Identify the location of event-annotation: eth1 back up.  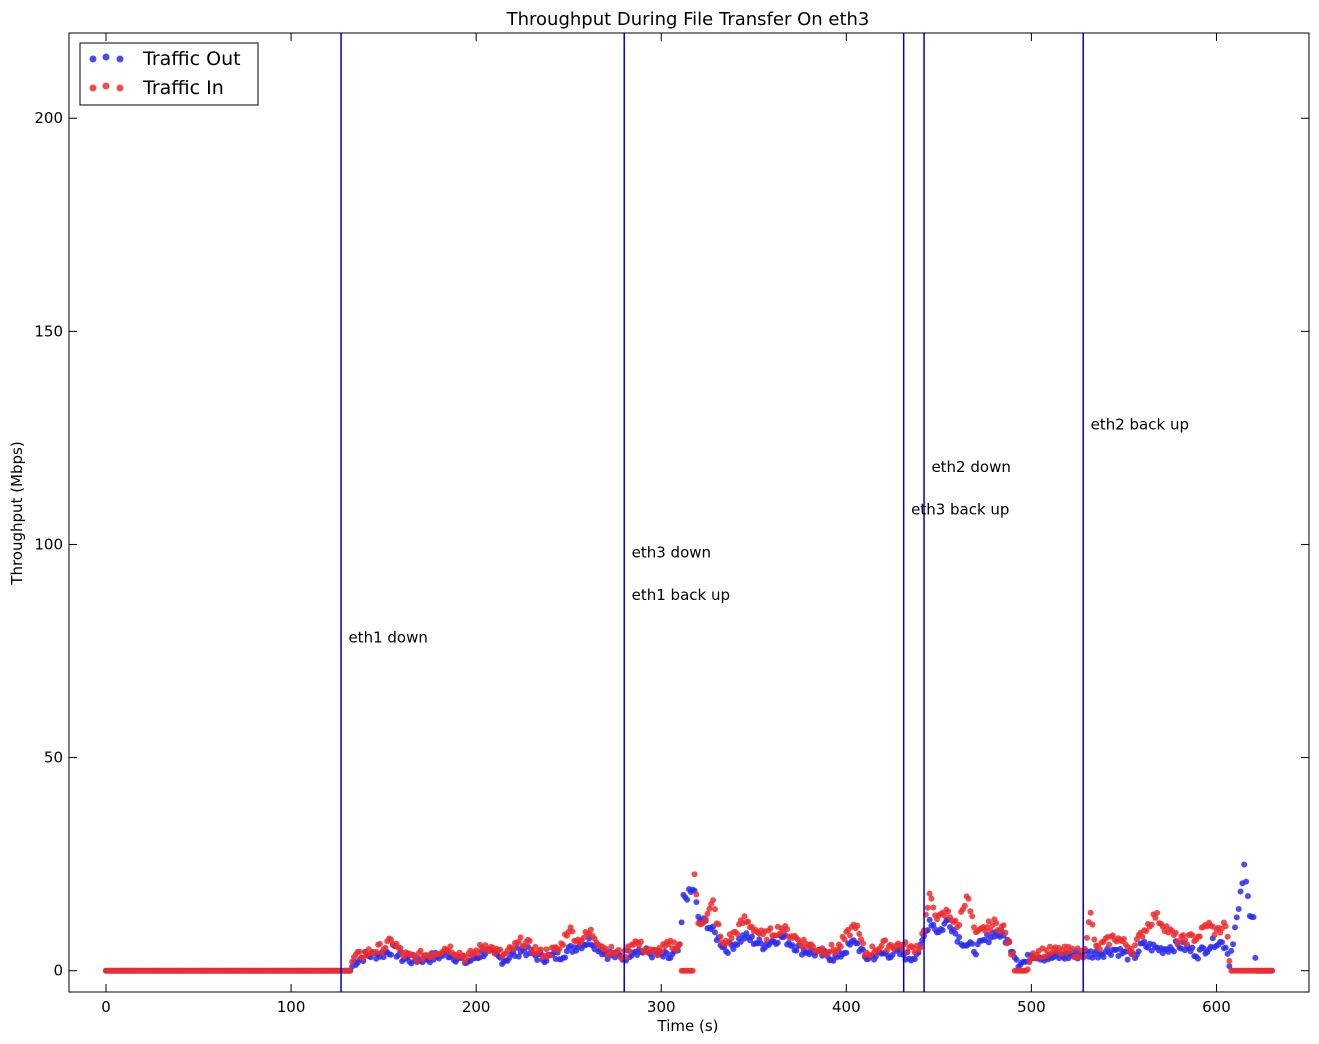
(681, 595).